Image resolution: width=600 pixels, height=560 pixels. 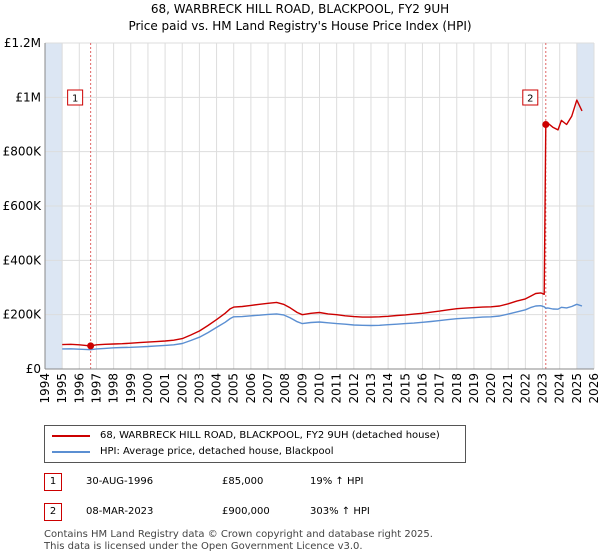 What do you see at coordinates (251, 388) in the screenshot?
I see `x-tick-label: 2006` at bounding box center [251, 388].